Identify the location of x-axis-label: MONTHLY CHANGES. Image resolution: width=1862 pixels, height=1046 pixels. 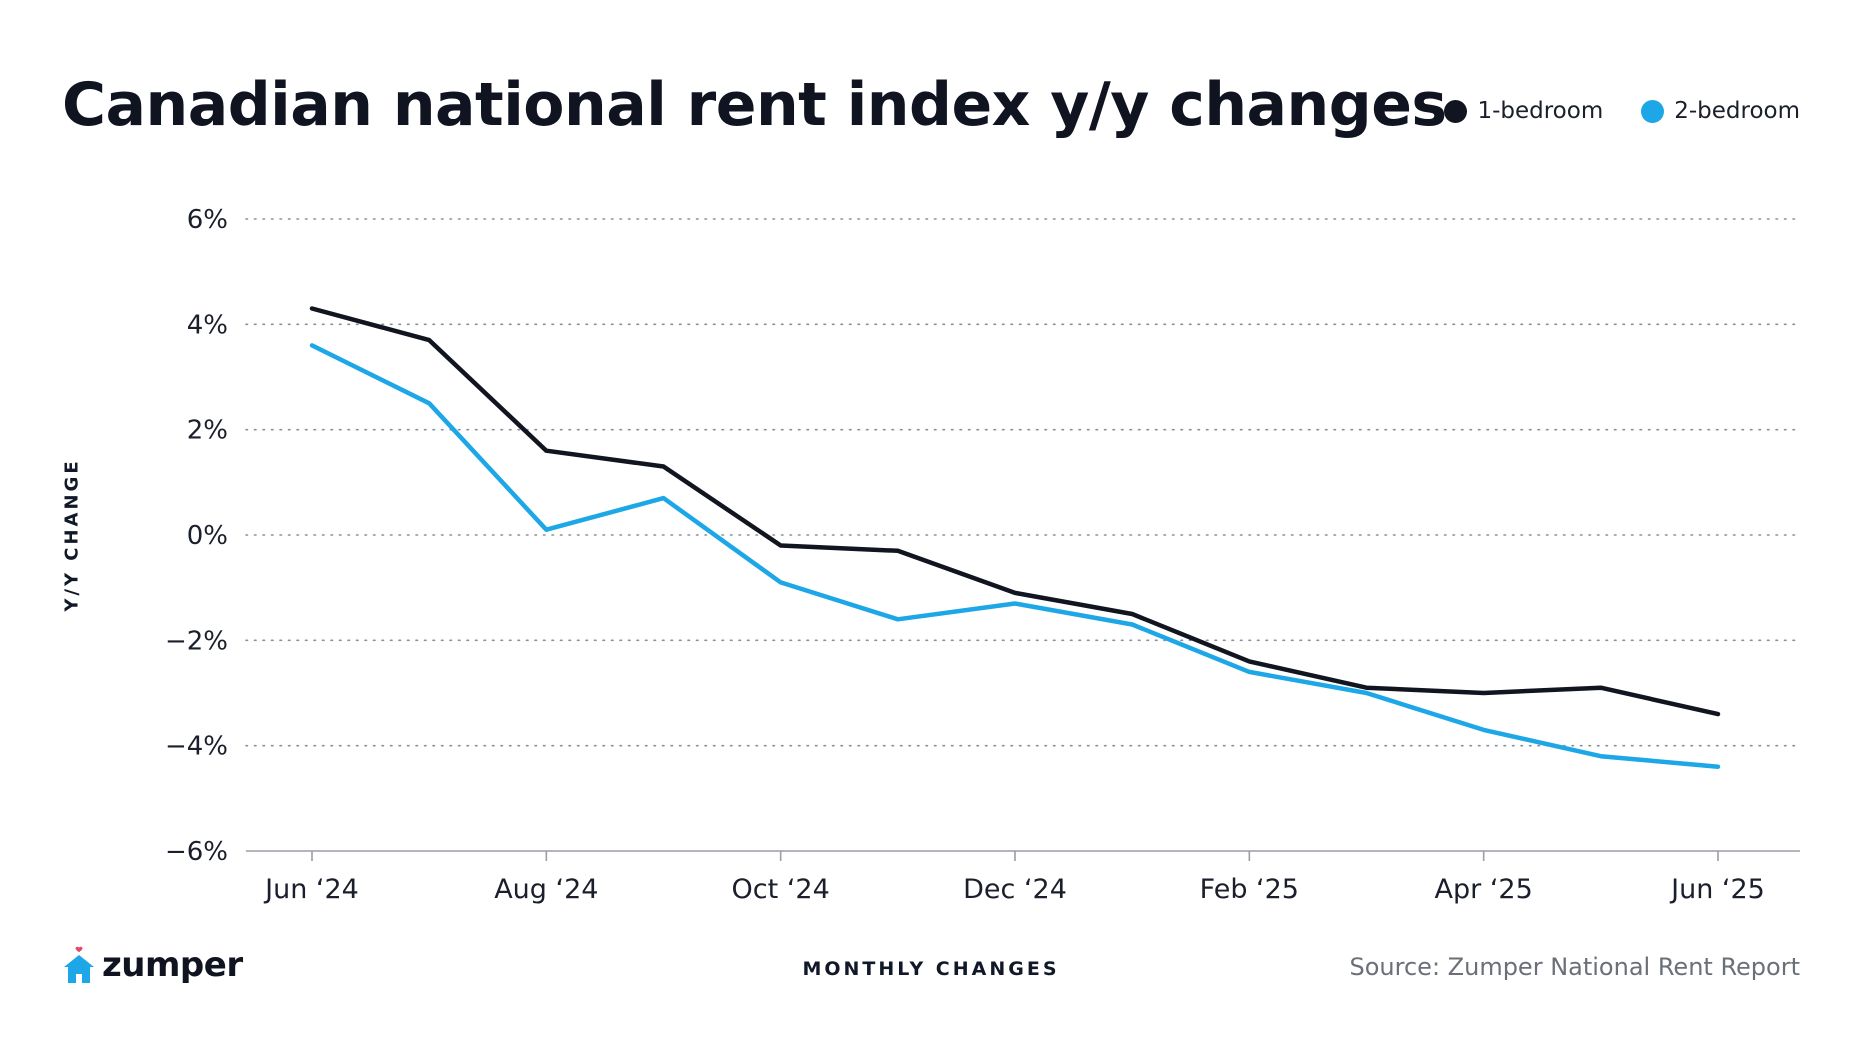
(931, 969).